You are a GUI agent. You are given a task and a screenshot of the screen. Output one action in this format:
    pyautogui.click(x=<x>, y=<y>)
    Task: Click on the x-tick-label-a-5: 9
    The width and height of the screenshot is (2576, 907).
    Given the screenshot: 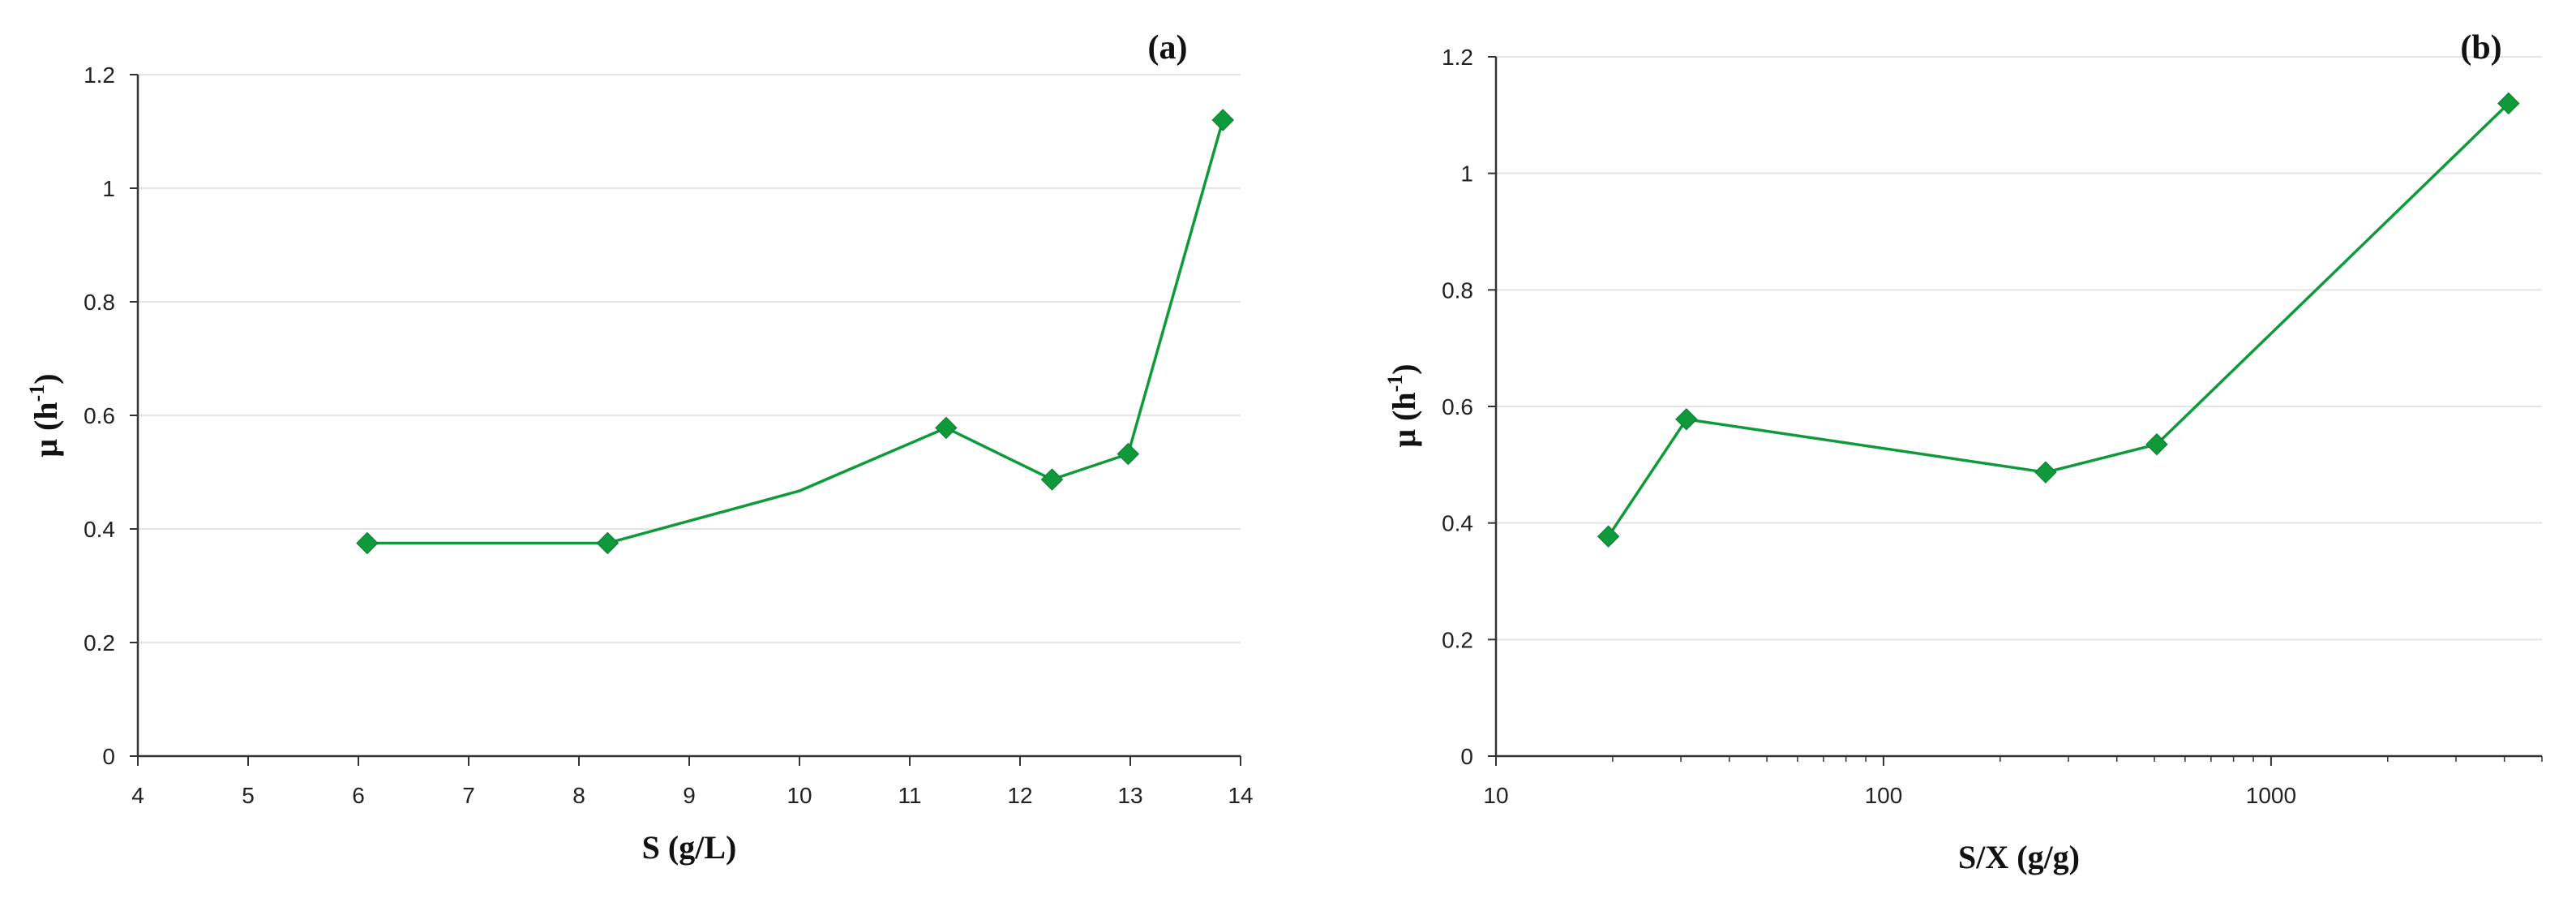 What is the action you would take?
    pyautogui.click(x=689, y=795)
    